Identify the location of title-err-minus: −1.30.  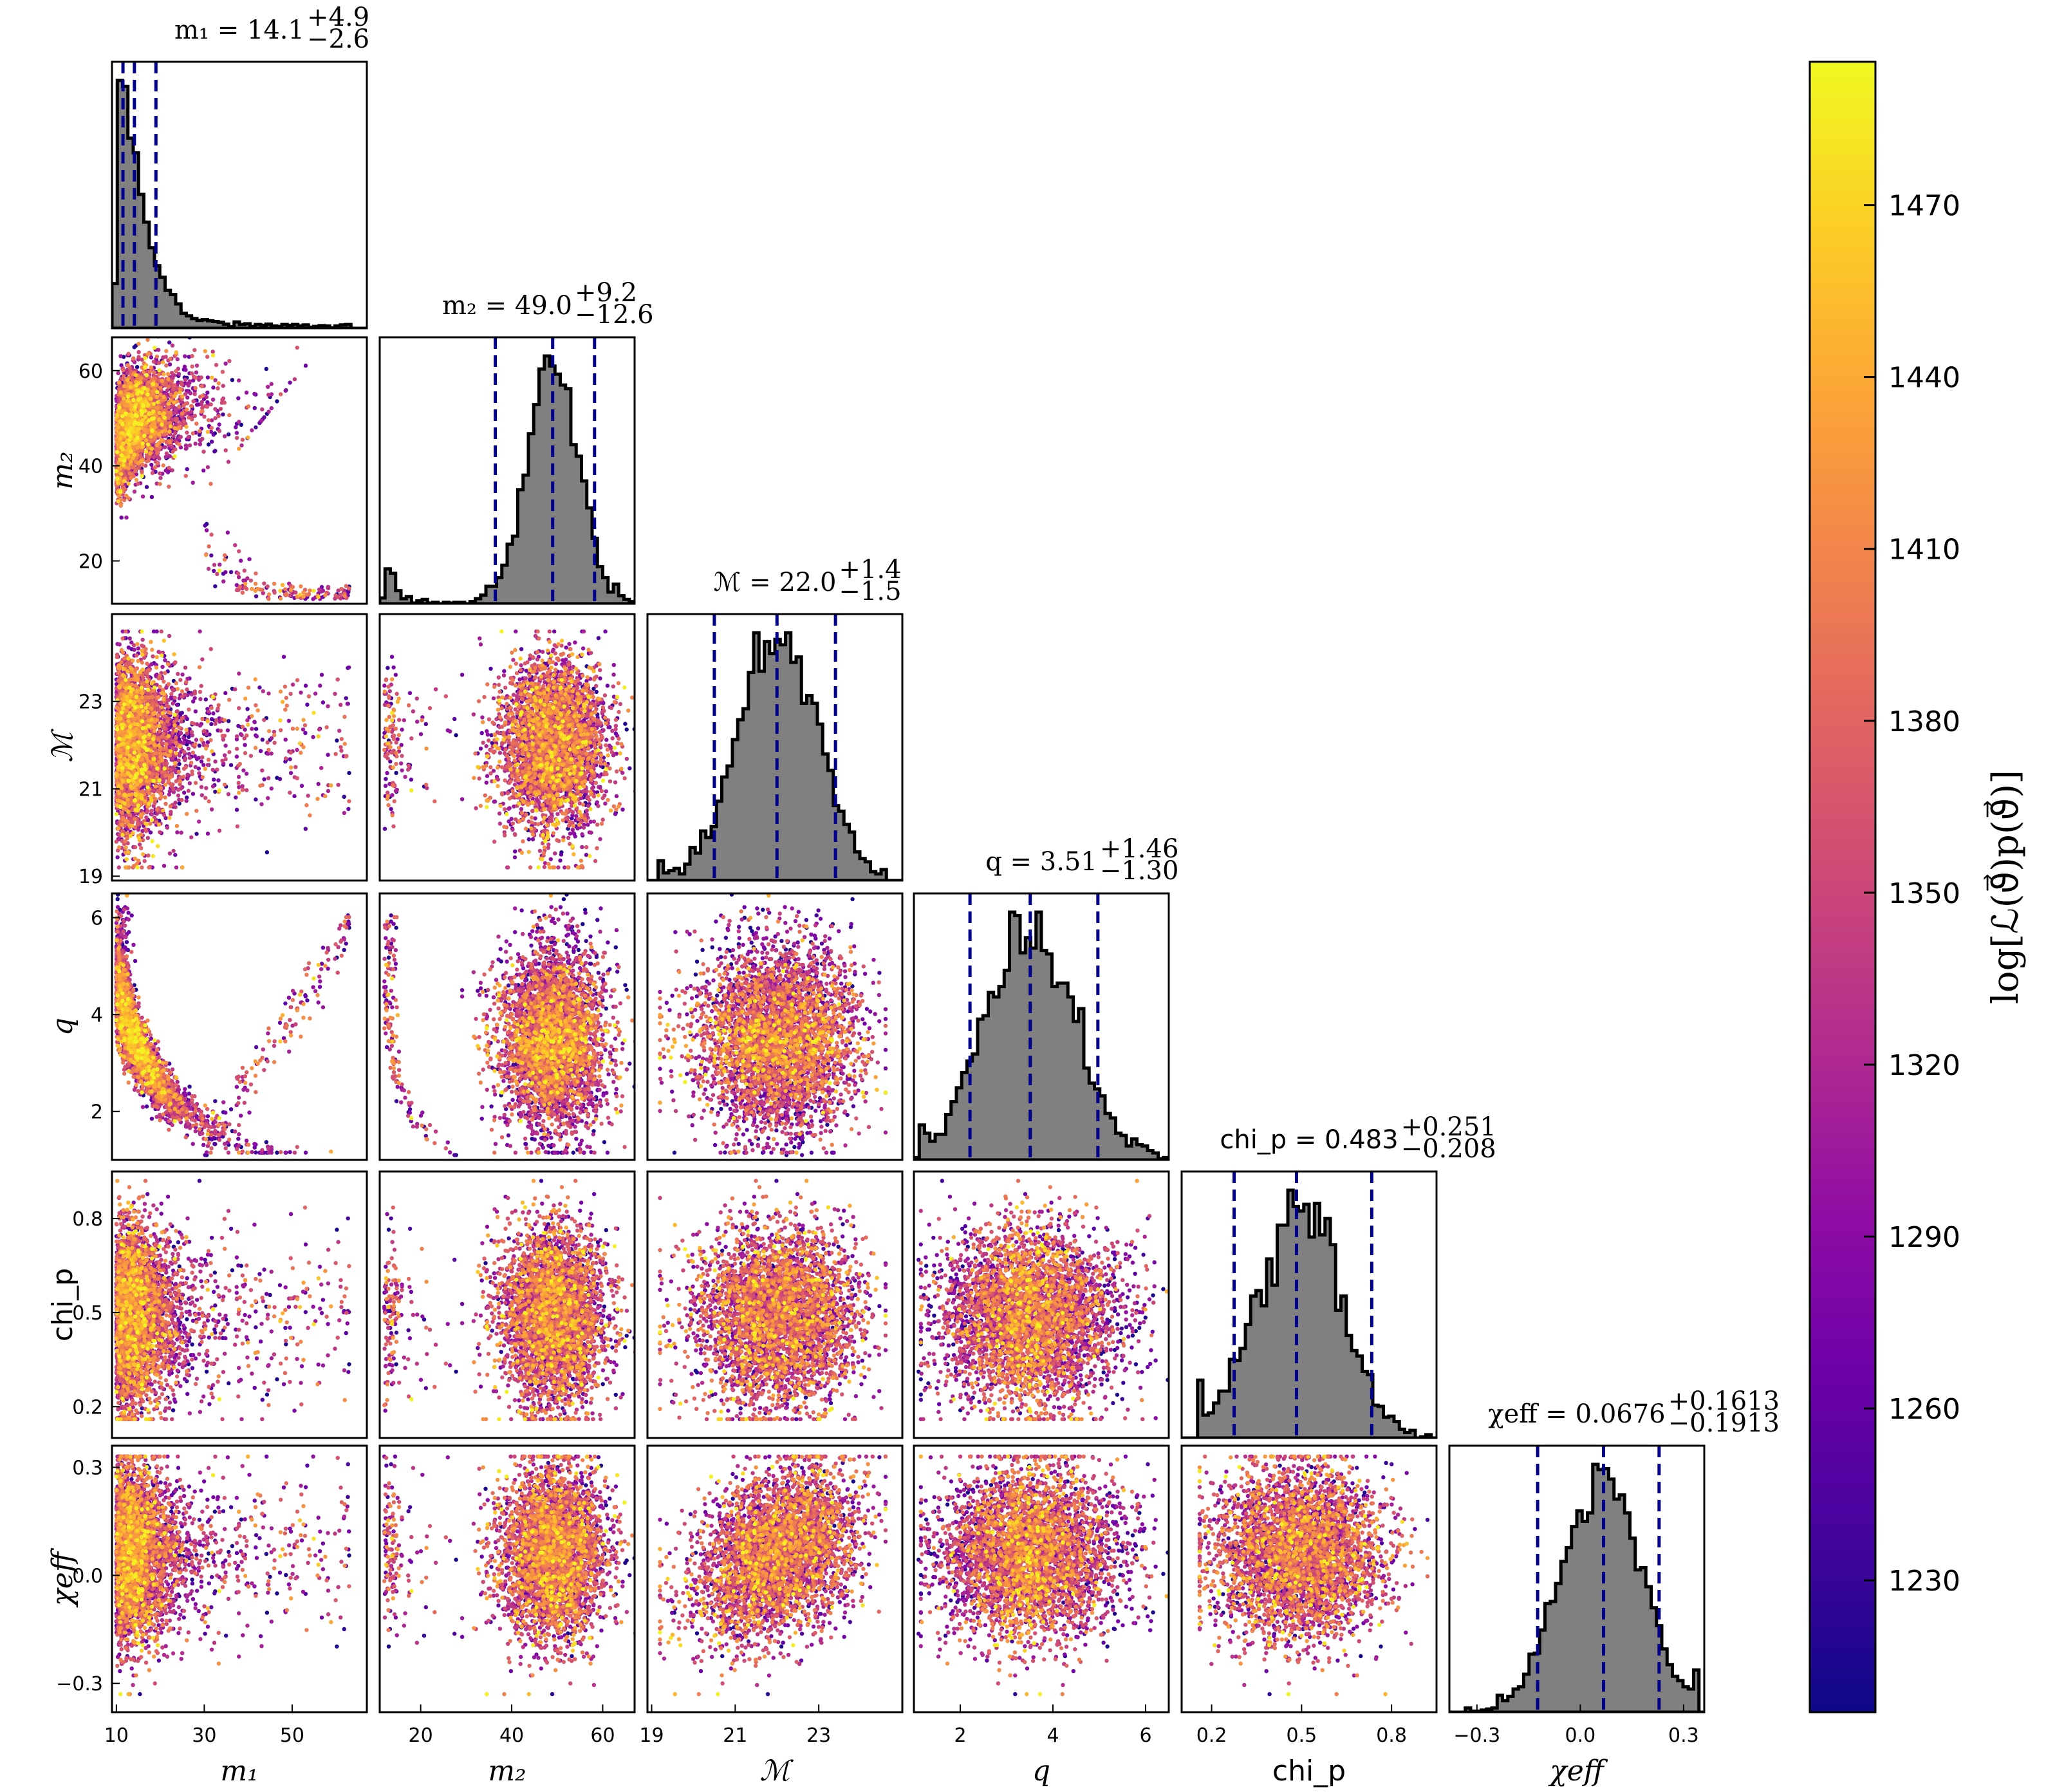
(1139, 871).